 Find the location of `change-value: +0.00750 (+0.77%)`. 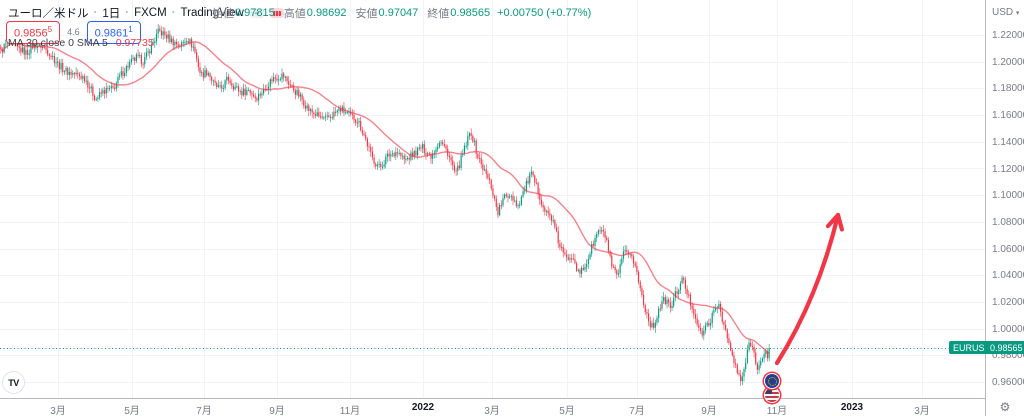

change-value: +0.00750 (+0.77%) is located at coordinates (544, 13).